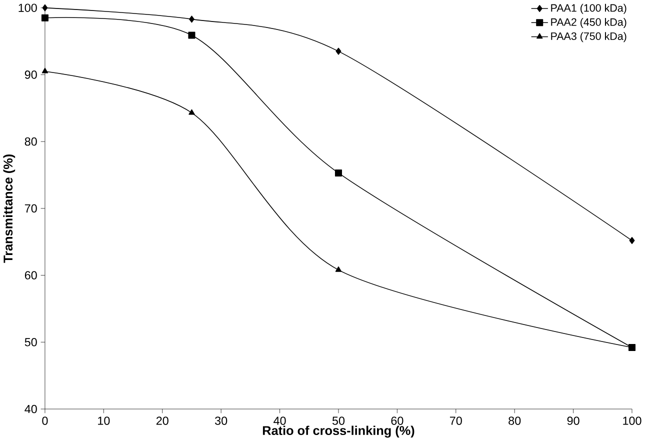  I want to click on x-tick-label: 50, so click(338, 420).